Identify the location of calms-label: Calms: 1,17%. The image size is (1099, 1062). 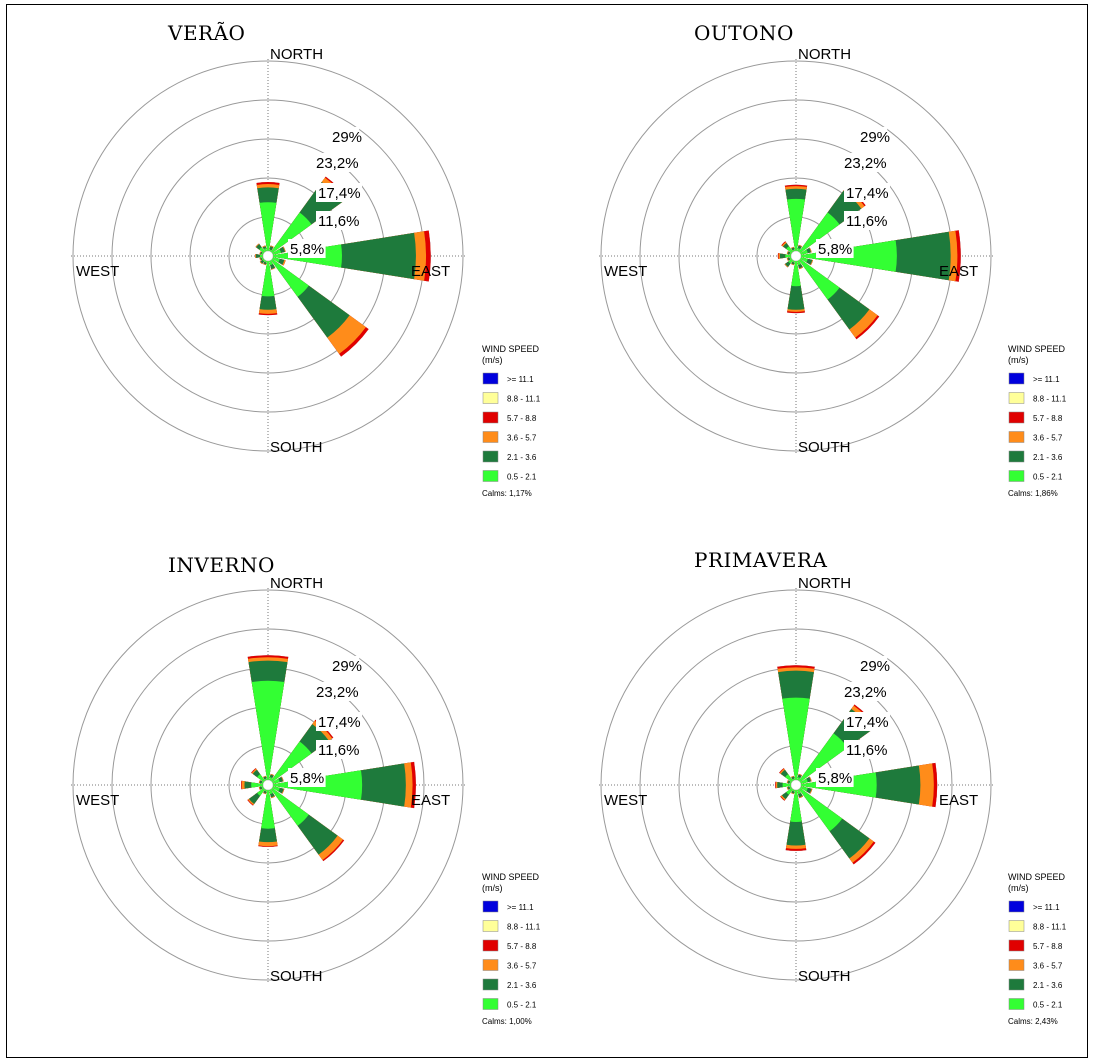
(507, 493).